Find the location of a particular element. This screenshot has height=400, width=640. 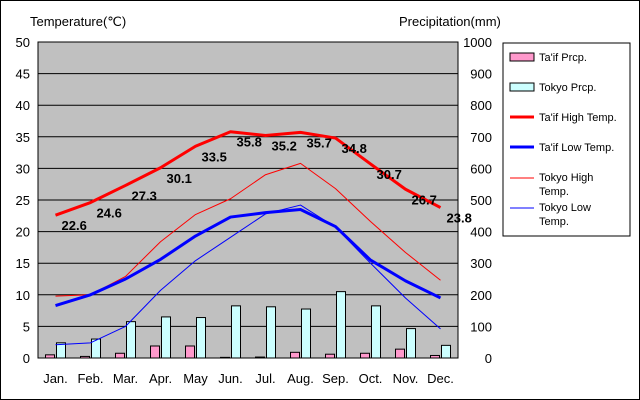

left-tick-label: 5 is located at coordinates (26, 326).